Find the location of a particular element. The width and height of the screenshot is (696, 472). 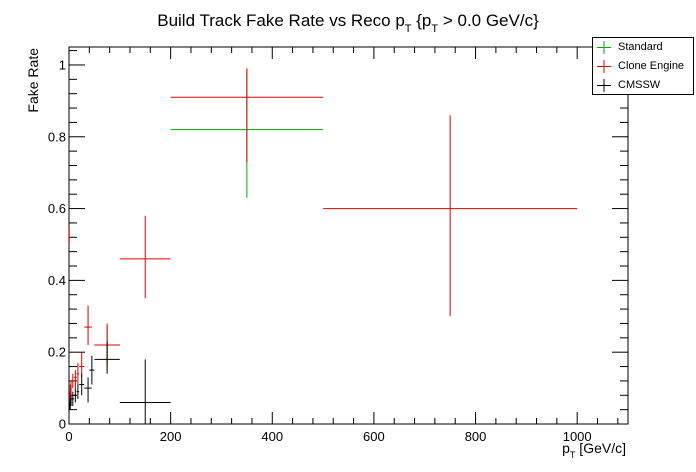

legend-symbol-standard is located at coordinates (604, 47).